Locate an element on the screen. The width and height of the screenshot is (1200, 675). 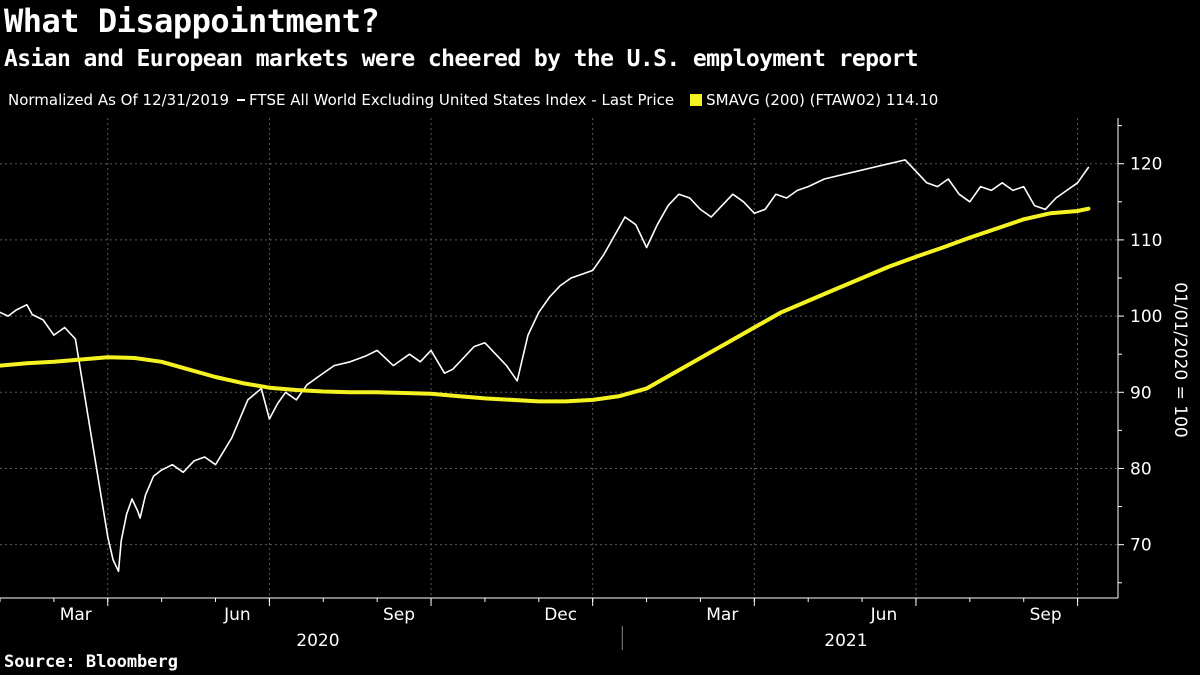
legend-price-swatch is located at coordinates (241, 100).